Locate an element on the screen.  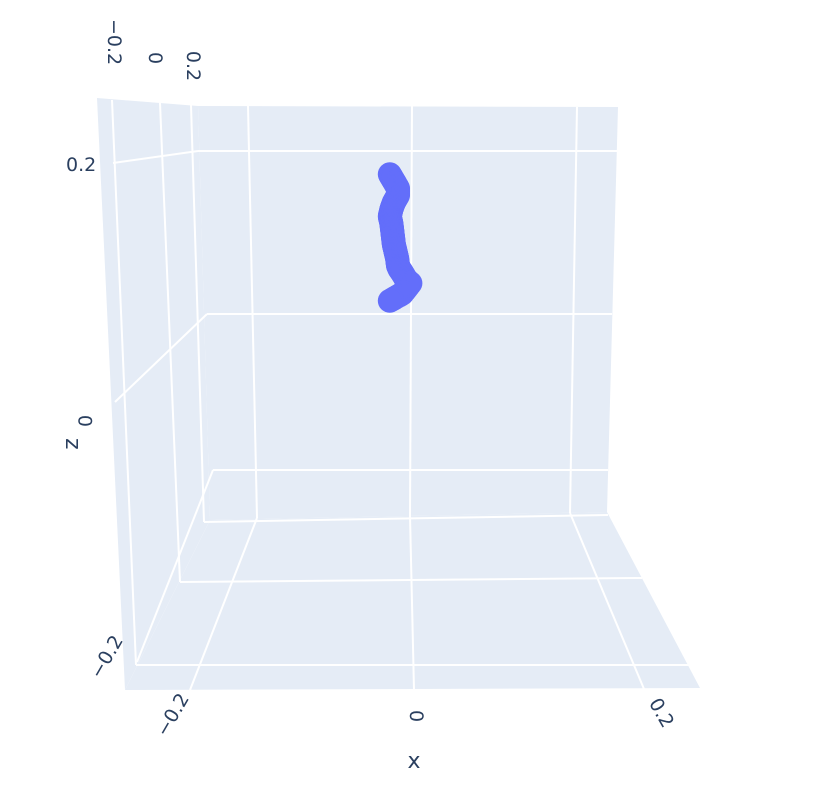
z-axis-title: z is located at coordinates (71, 444).